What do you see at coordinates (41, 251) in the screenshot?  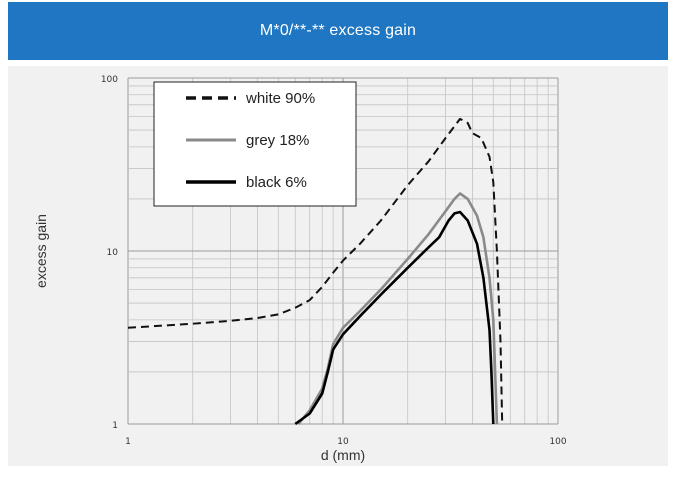 I see `y-axis-title: excess gain` at bounding box center [41, 251].